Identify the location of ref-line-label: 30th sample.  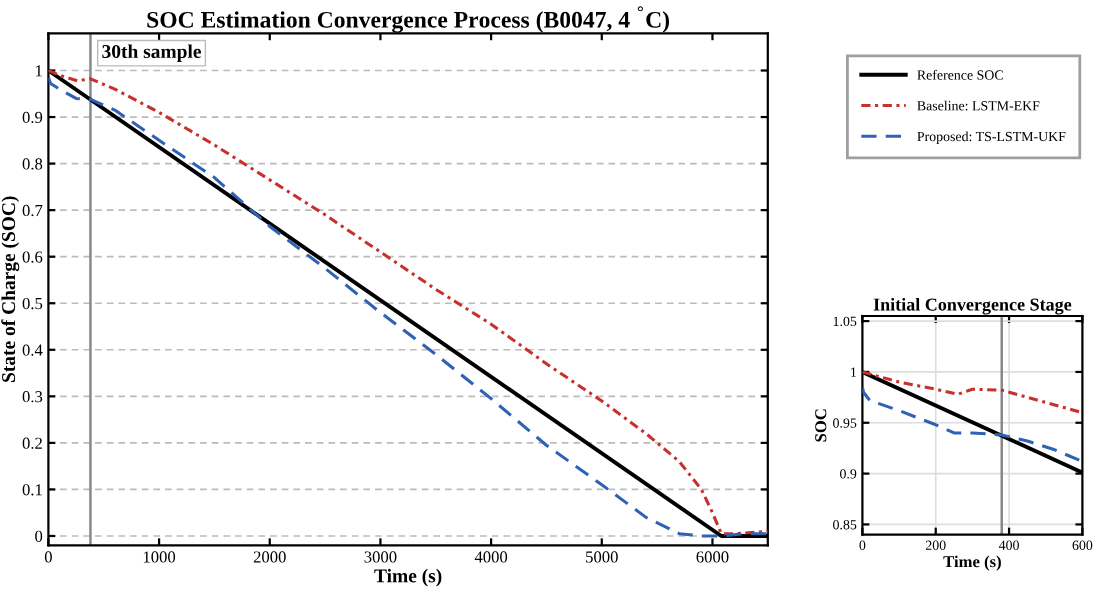
(151, 53).